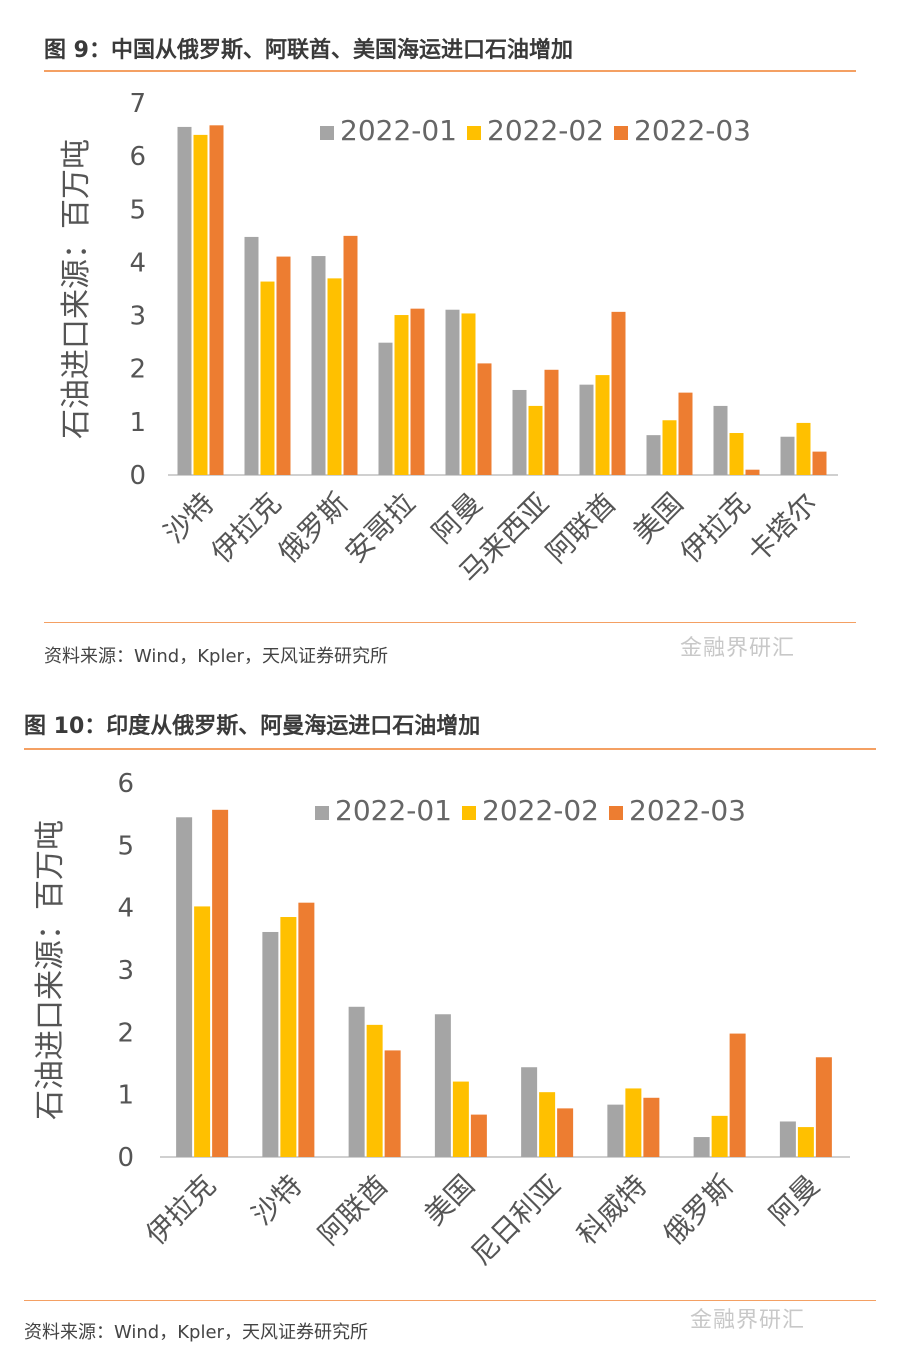 This screenshot has width=900, height=1357. I want to click on figure-10-title-rule, so click(450, 749).